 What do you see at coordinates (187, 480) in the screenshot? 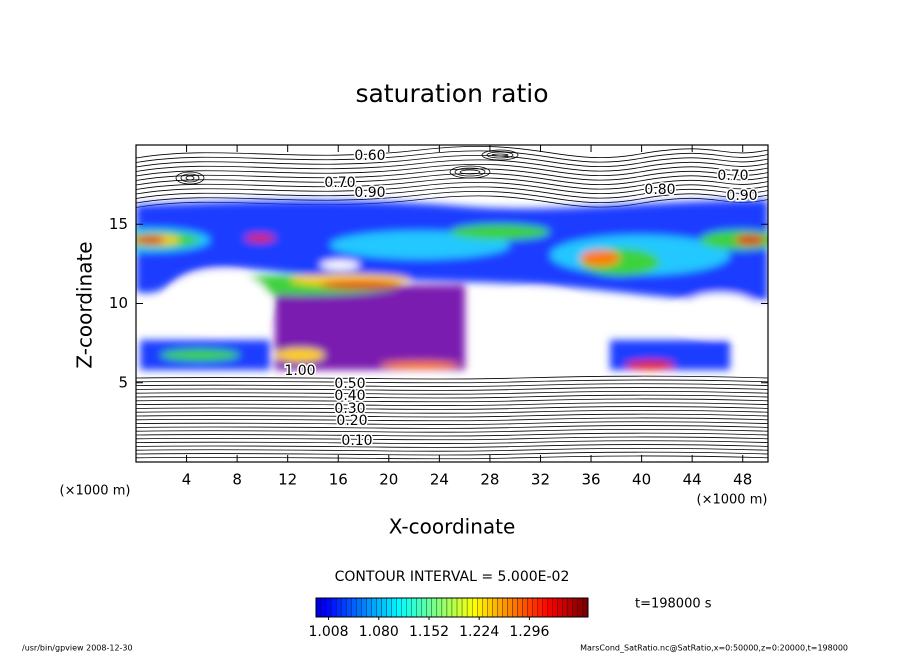
I see `x-tick-label: 4` at bounding box center [187, 480].